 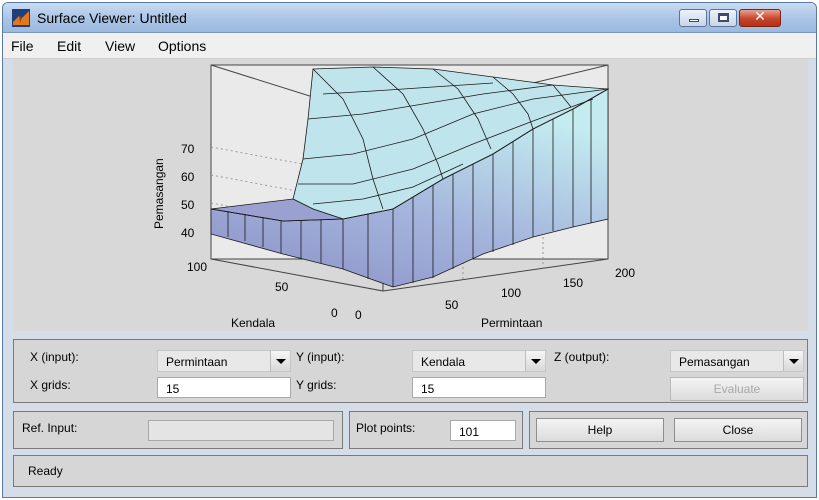 What do you see at coordinates (54, 357) in the screenshot?
I see `x-input-label: X (input):` at bounding box center [54, 357].